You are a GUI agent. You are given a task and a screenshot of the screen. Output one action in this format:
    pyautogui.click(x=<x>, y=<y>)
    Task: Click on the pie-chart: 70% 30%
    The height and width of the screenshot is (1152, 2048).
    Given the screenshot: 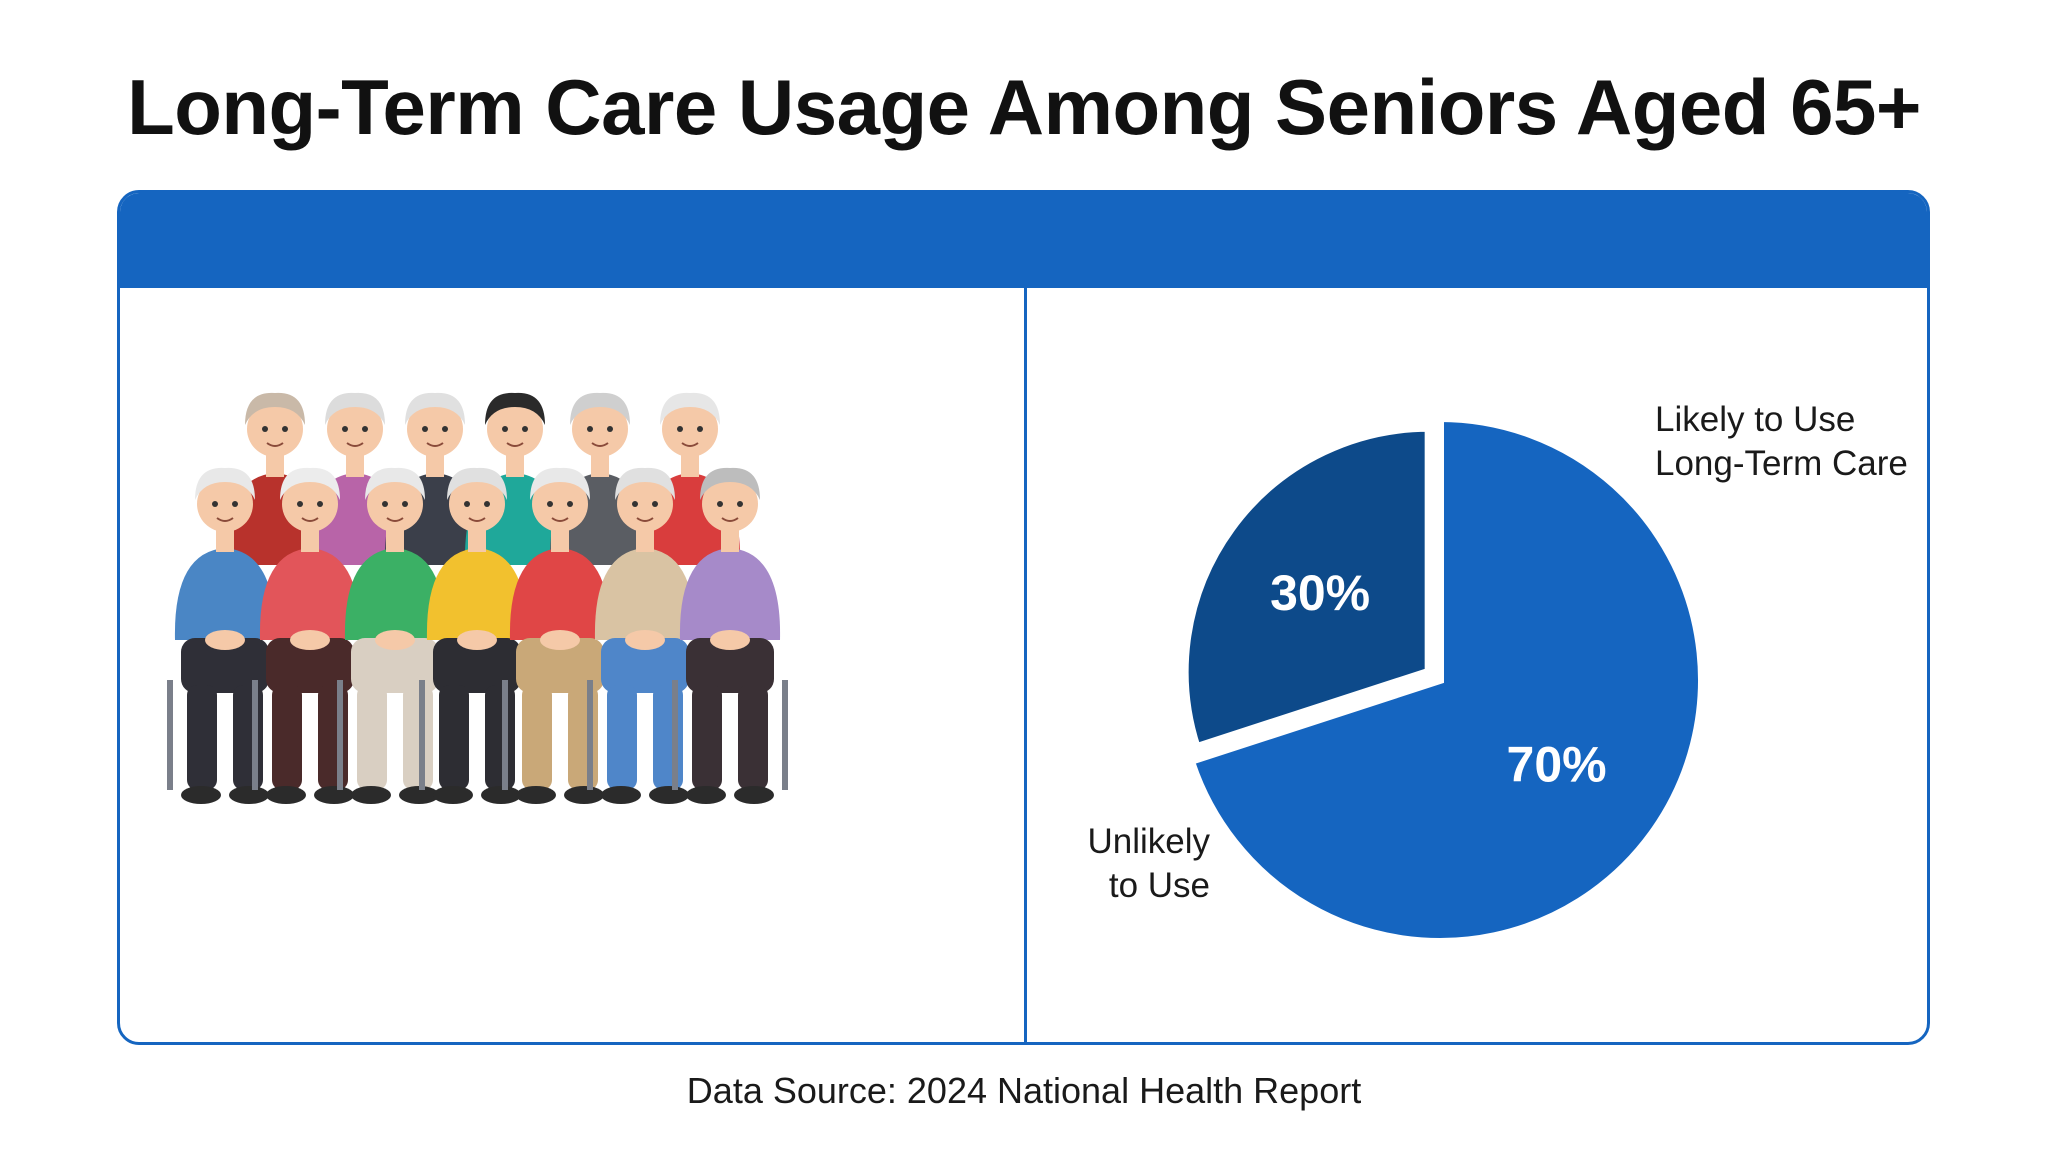 What is the action you would take?
    pyautogui.click(x=1443, y=679)
    